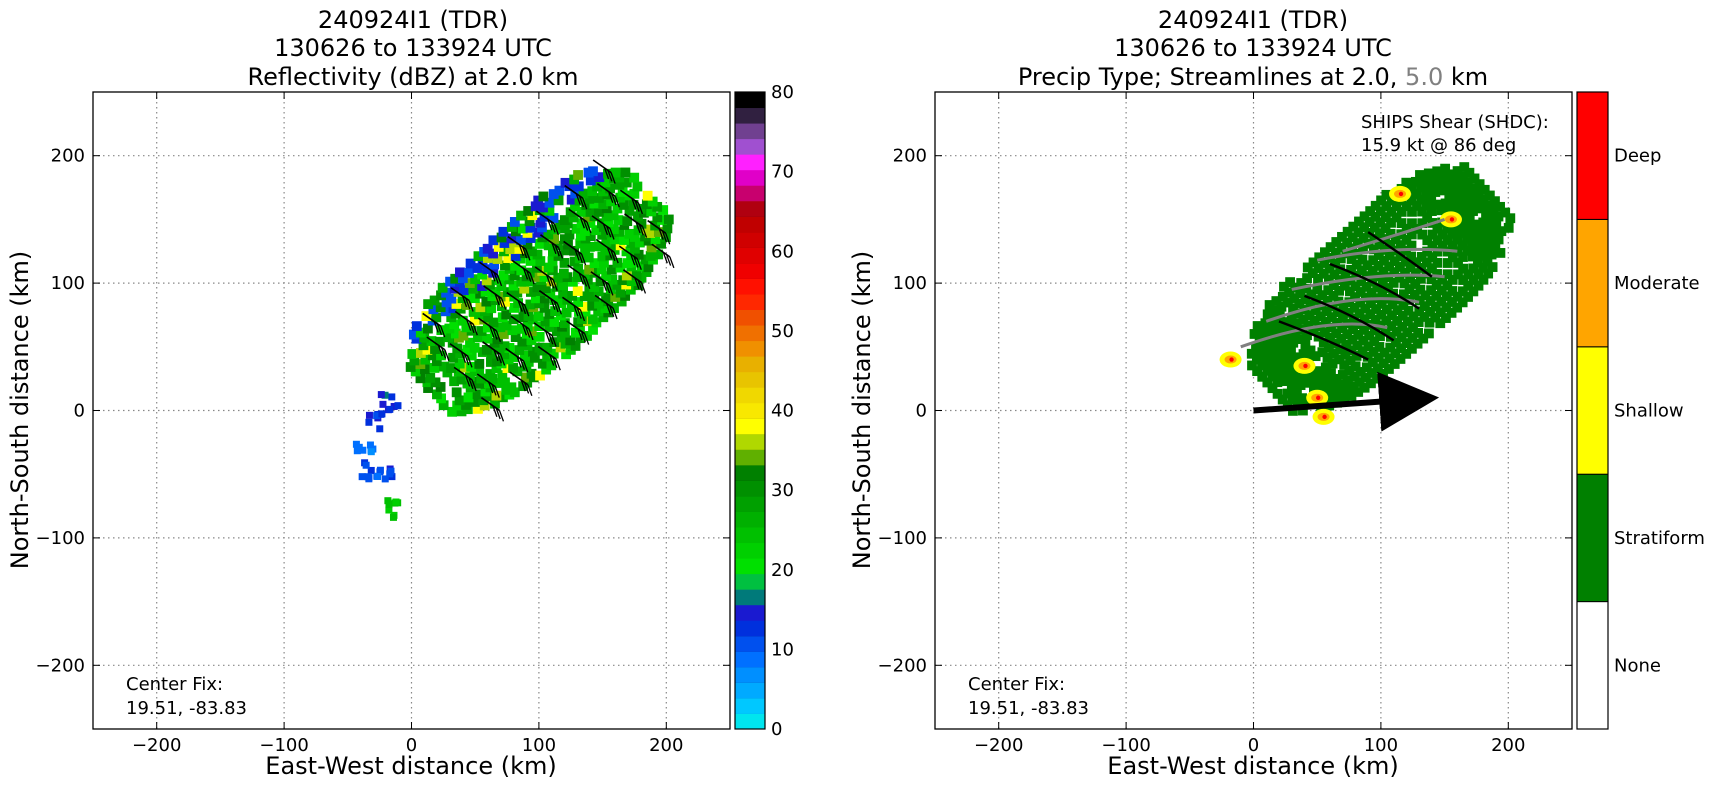 Image resolution: width=1717 pixels, height=787 pixels. Describe the element at coordinates (1253, 77) in the screenshot. I see `right-title-line-3: Precip Type; Streamlines at 2.0, 5.0 km` at that location.